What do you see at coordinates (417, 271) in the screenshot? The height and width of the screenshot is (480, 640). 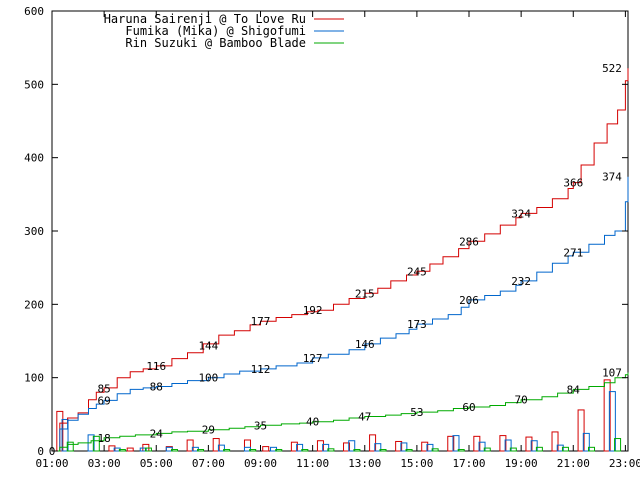 I see `data-label: 245` at bounding box center [417, 271].